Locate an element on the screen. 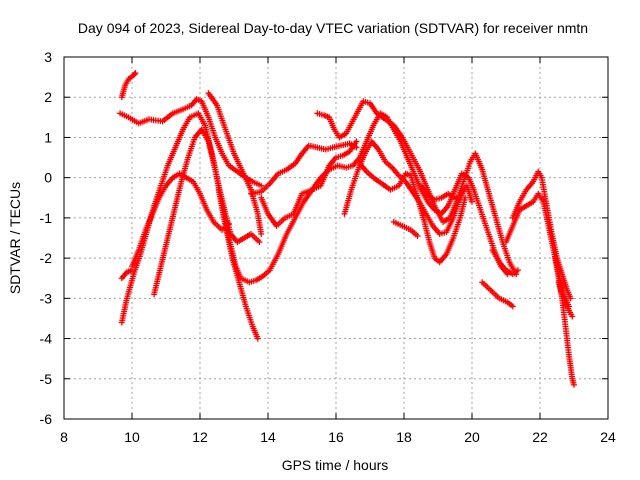  data-point-interp is located at coordinates (134, 74).